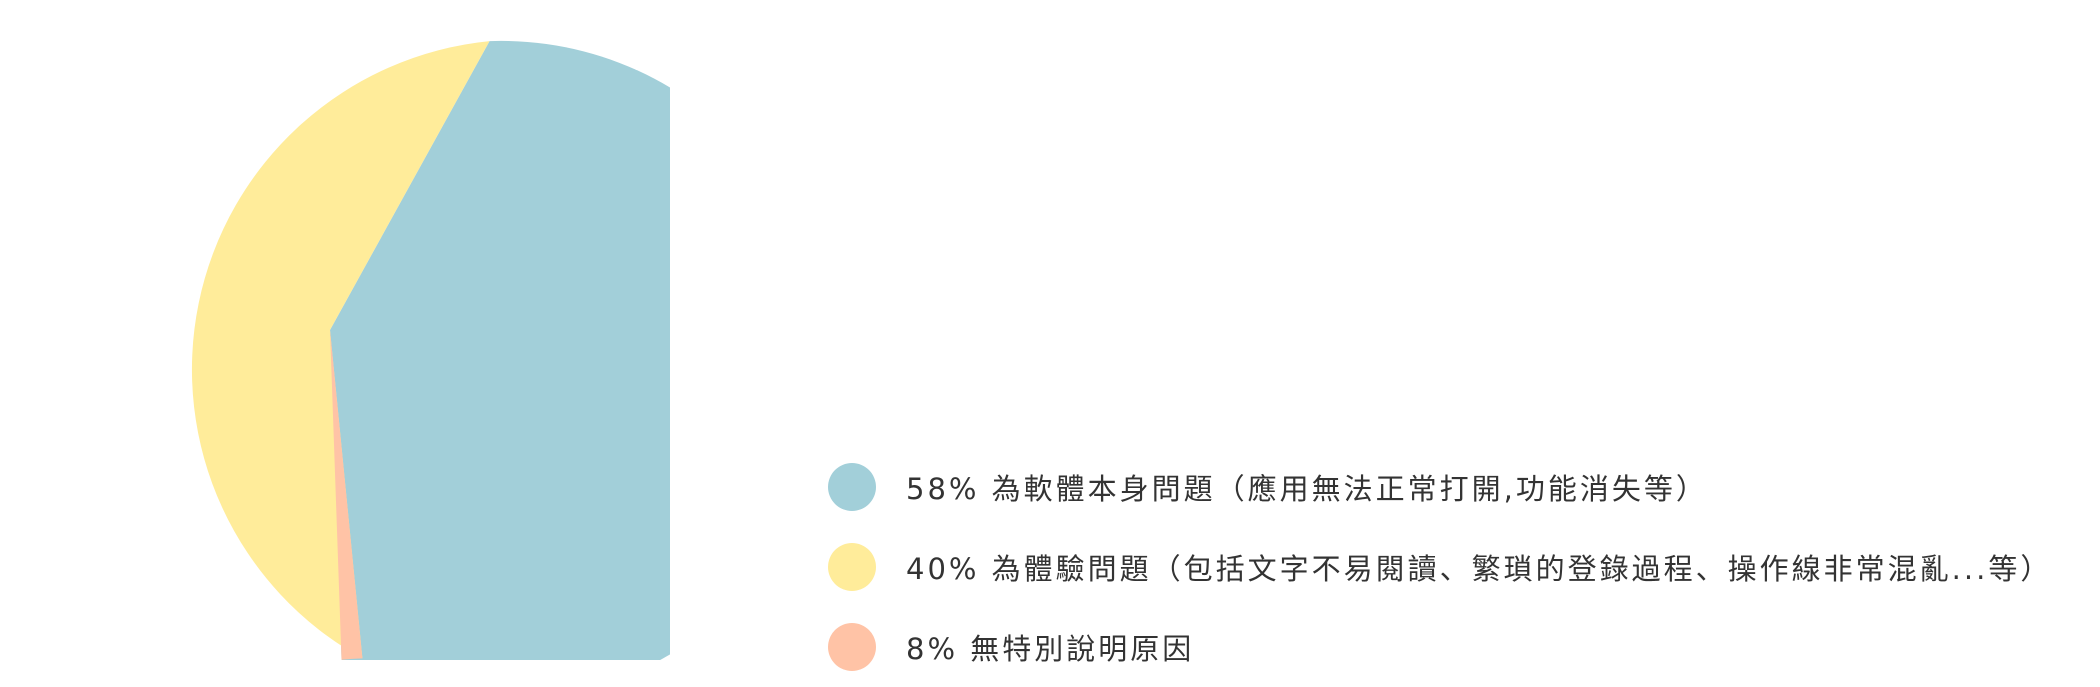 Image resolution: width=2100 pixels, height=687 pixels. What do you see at coordinates (852, 647) in the screenshot?
I see `legend-swatch-unspecified` at bounding box center [852, 647].